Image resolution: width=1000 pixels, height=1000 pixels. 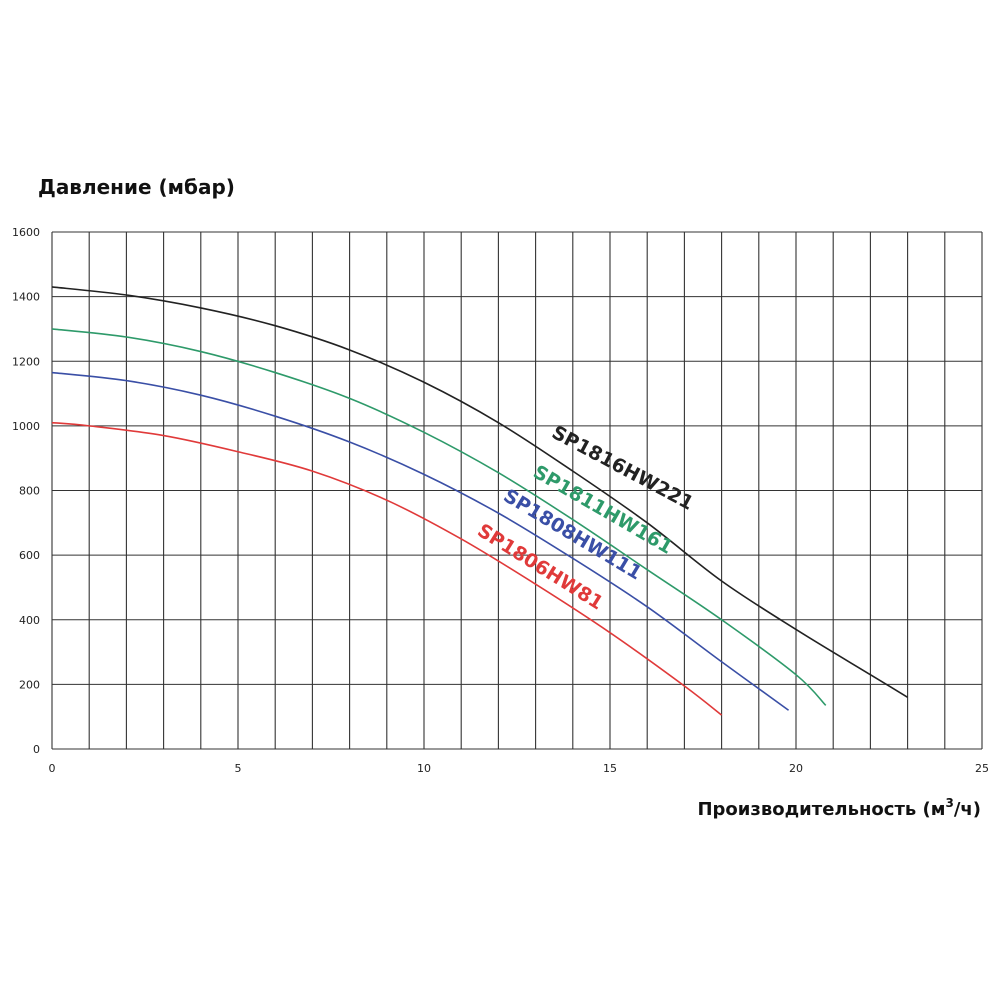 I want to click on x-tick-labels: 0 5 10 15 20 25, so click(x=519, y=768).